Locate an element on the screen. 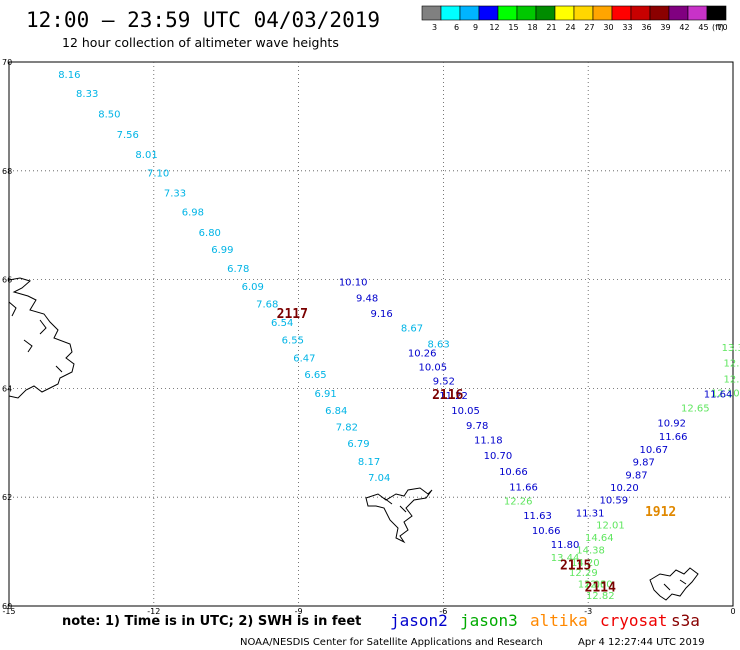 Image resolution: width=740 pixels, height=650 pixels. wave-height-value: 14.64 is located at coordinates (599, 538).